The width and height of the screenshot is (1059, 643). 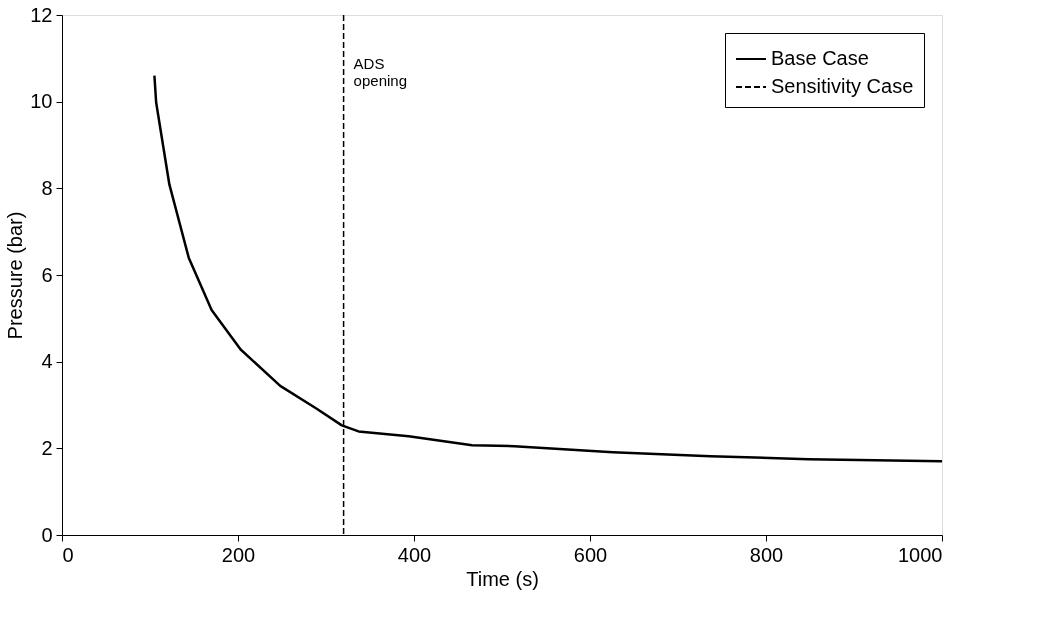 I want to click on y-tick-label: 6, so click(x=47, y=274).